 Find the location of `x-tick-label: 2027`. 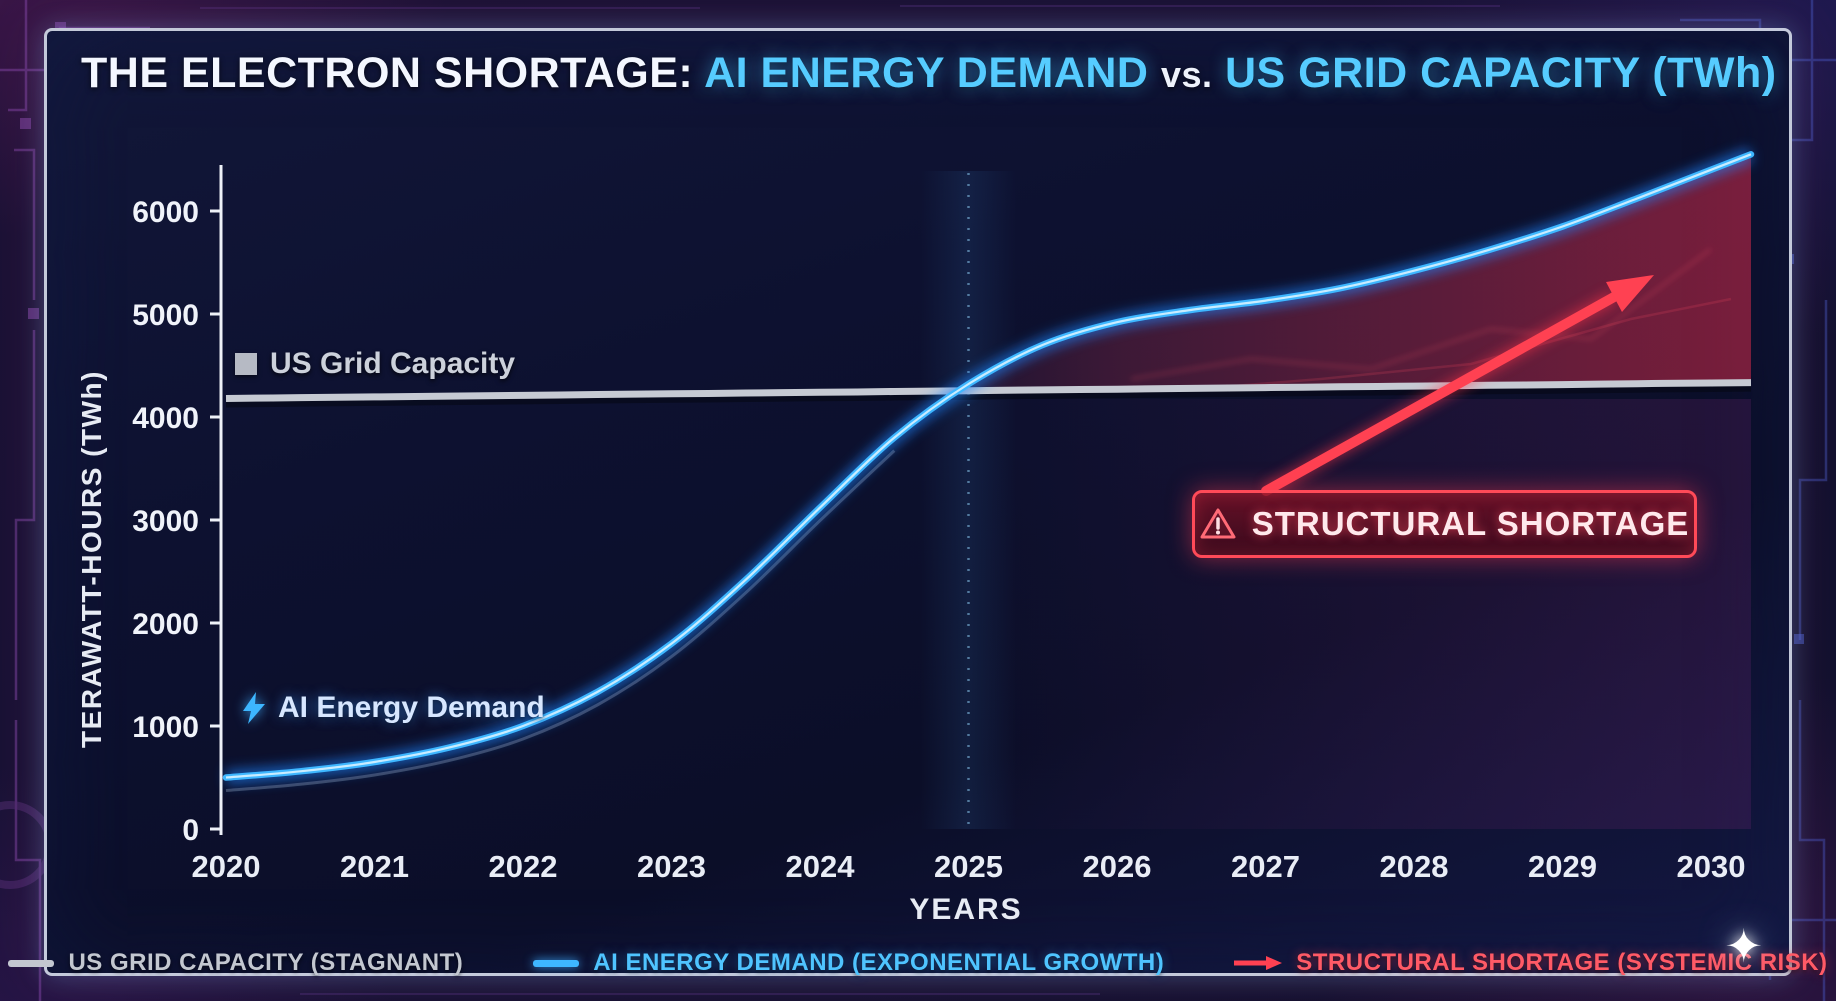

x-tick-label: 2027 is located at coordinates (1265, 866).